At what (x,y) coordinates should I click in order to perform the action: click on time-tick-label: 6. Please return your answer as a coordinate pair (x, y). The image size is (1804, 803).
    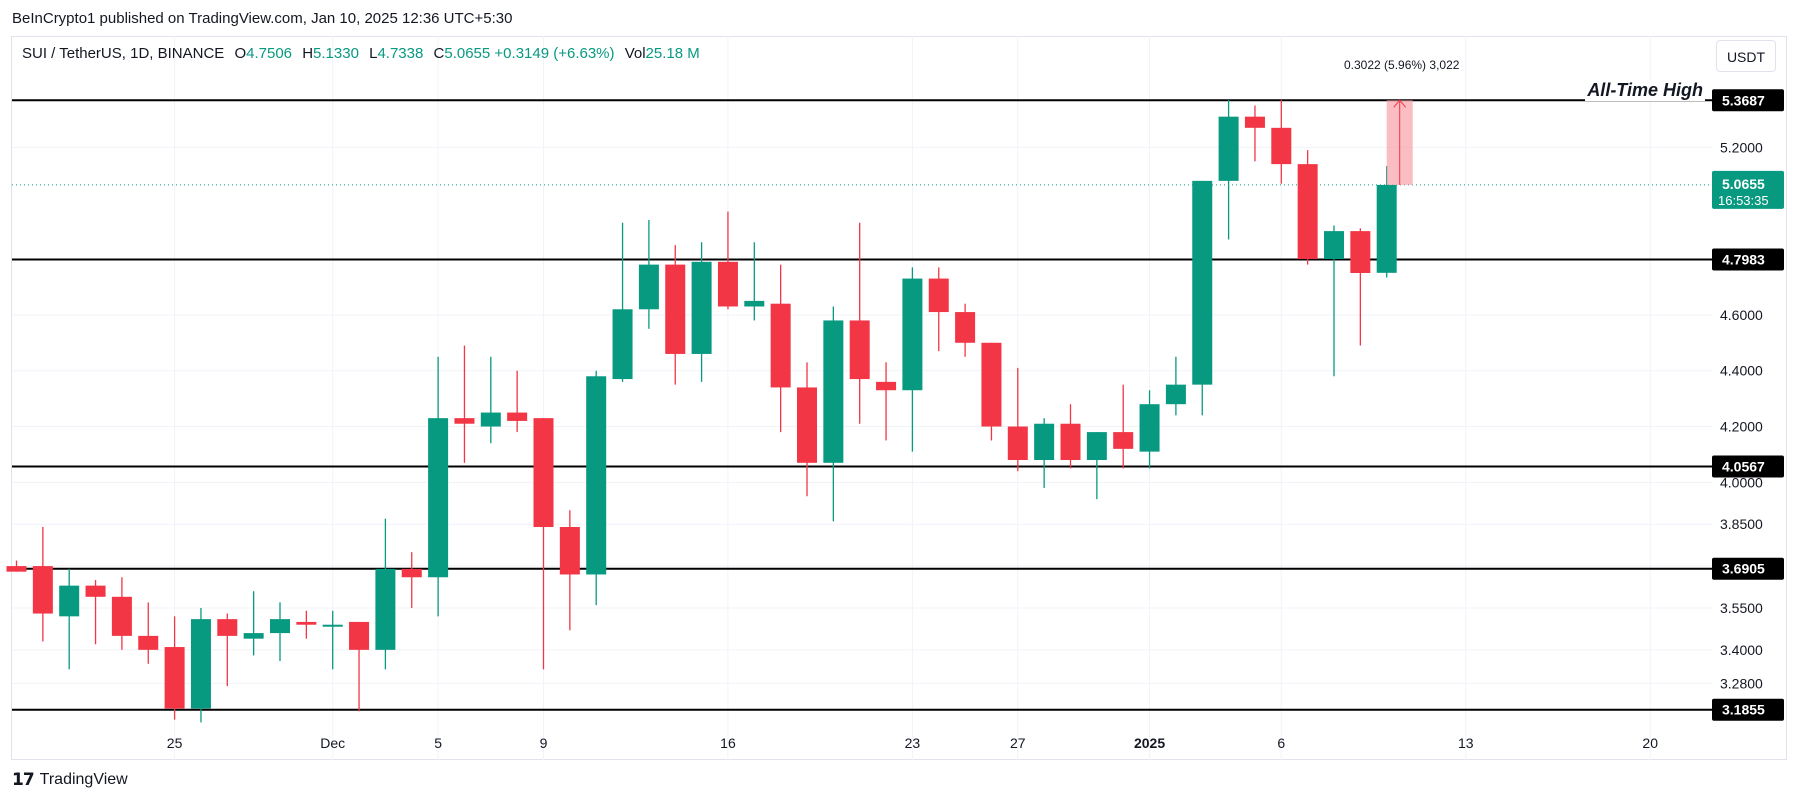
    Looking at the image, I should click on (1281, 743).